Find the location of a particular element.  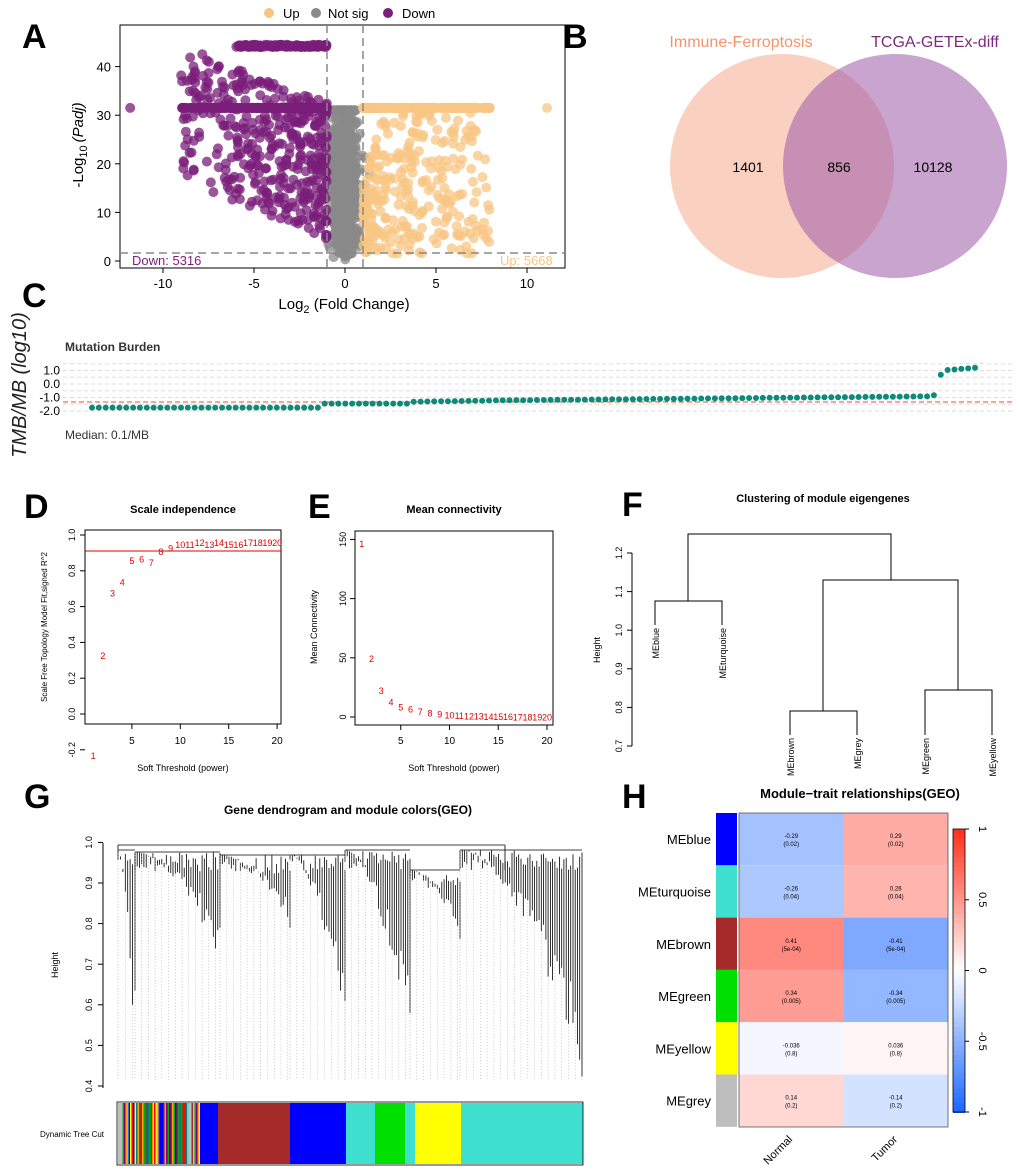

scale-tick-label: -0.5 is located at coordinates (982, 1041).